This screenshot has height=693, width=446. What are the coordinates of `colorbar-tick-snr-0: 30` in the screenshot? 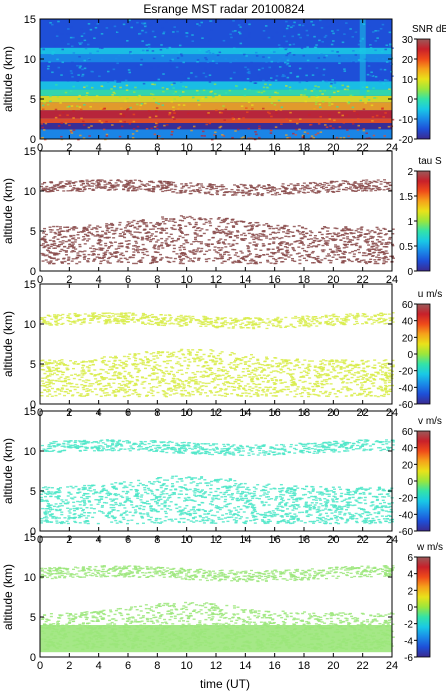 It's located at (408, 40).